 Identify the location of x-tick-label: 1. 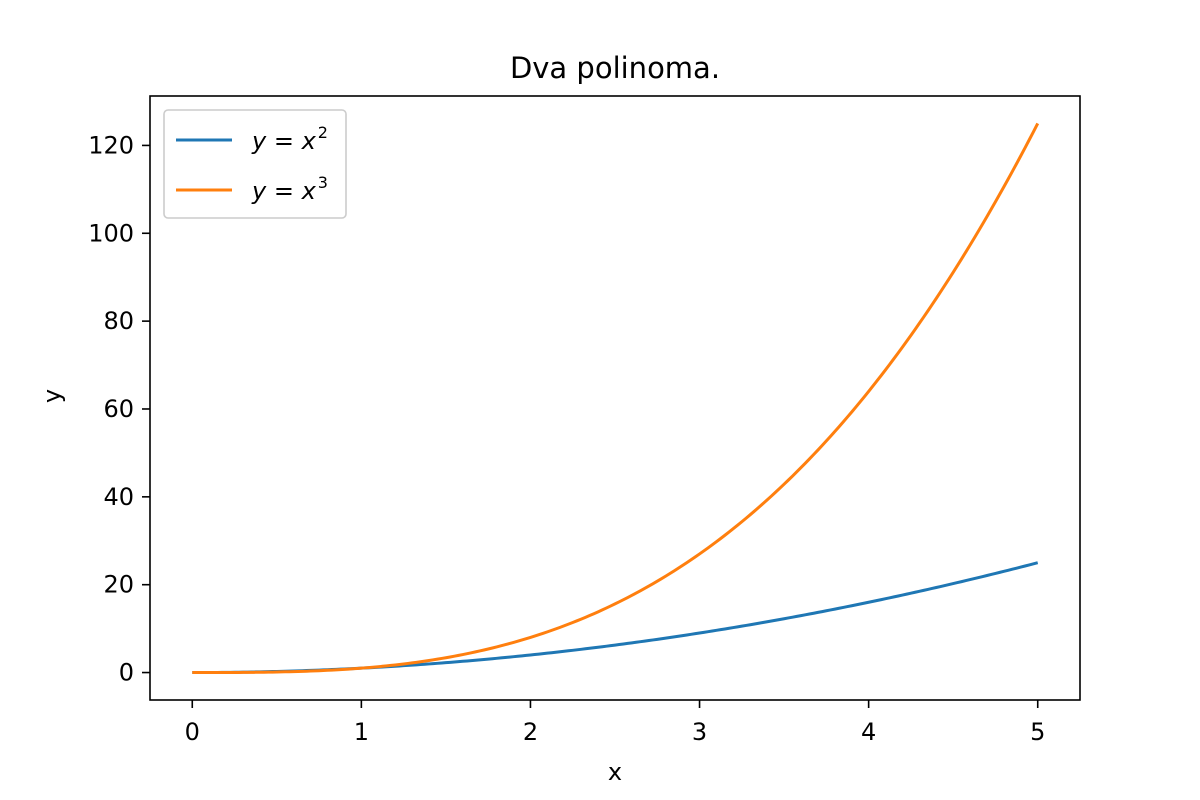
(361, 732).